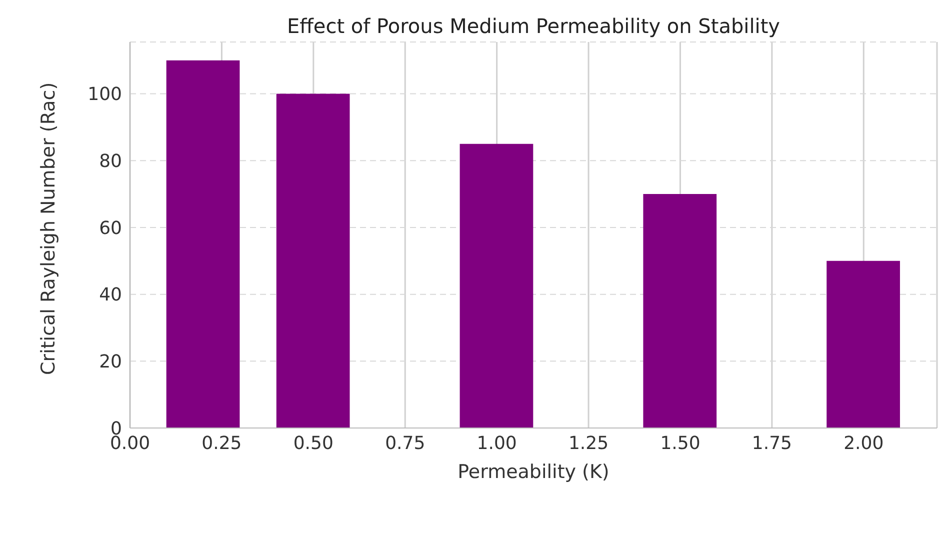  Describe the element at coordinates (680, 443) in the screenshot. I see `x-tick-label: 1.50` at that location.